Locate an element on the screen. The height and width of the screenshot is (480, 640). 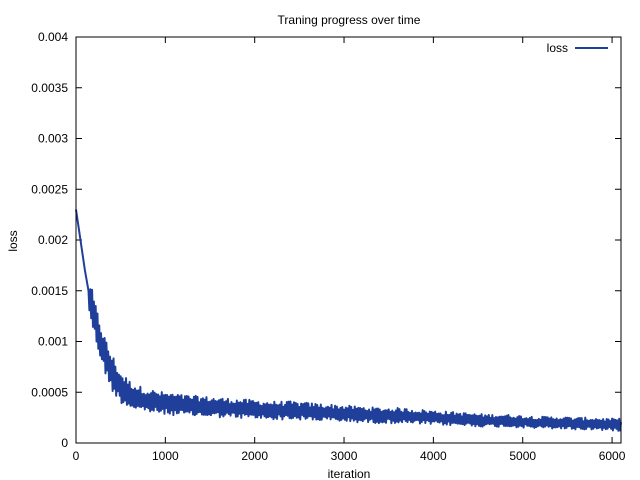
y-tick-label: 0.002 is located at coordinates (53, 240).